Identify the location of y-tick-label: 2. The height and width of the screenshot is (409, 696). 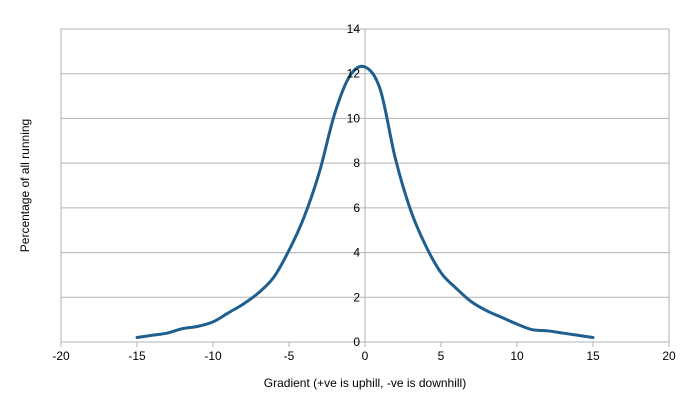
(356, 297).